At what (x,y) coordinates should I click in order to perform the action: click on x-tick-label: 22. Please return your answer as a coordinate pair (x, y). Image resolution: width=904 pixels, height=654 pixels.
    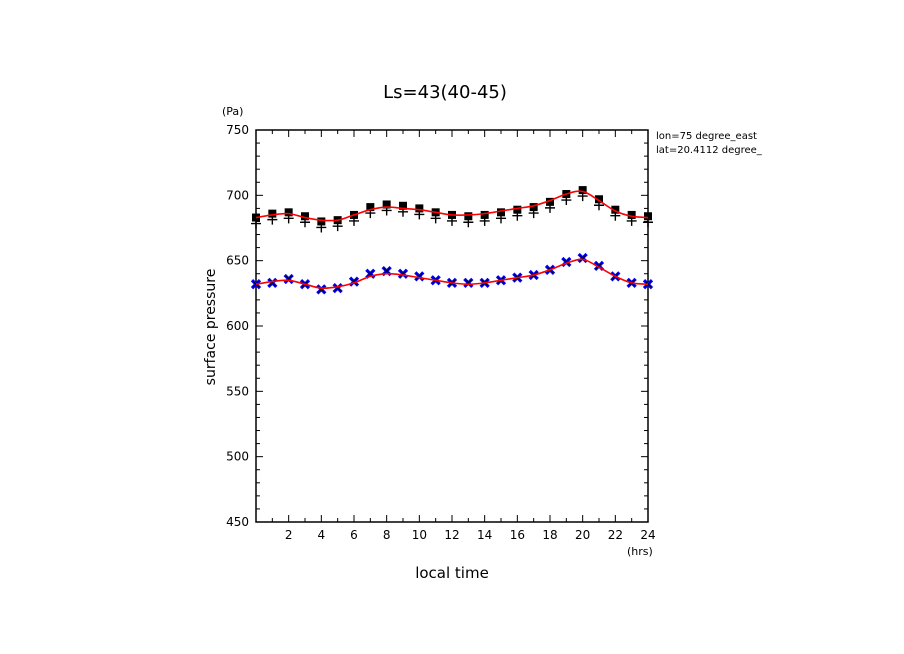
    Looking at the image, I should click on (615, 535).